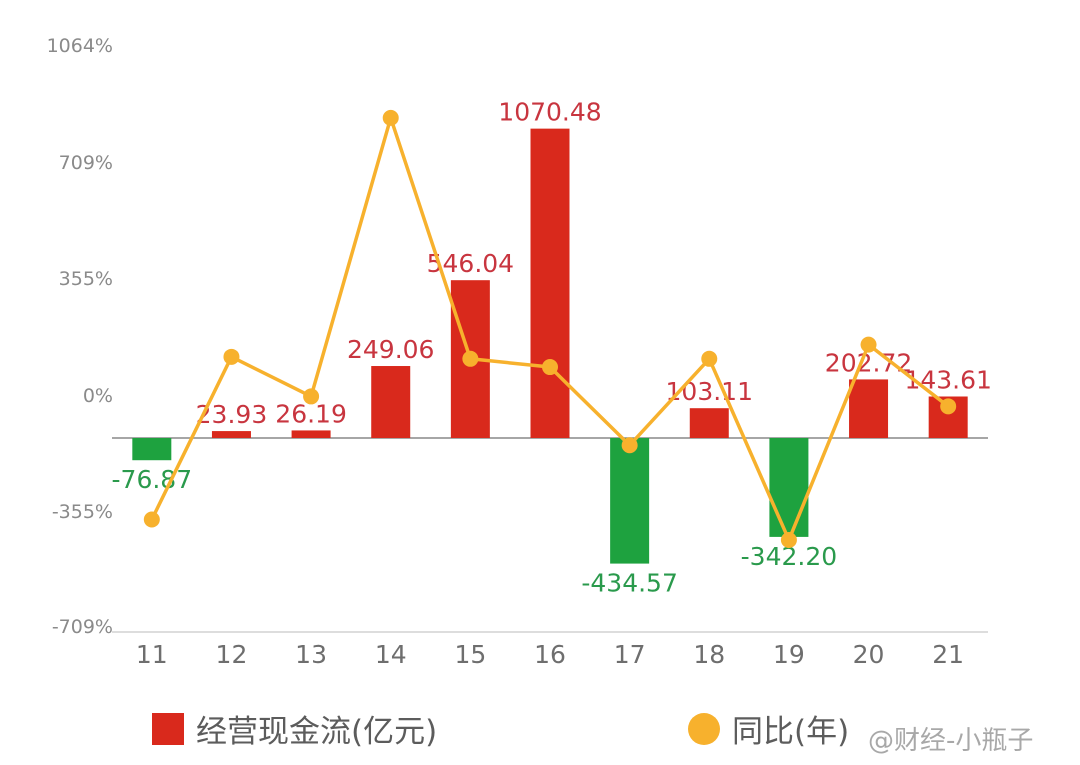 The image size is (1080, 765). What do you see at coordinates (152, 654) in the screenshot?
I see `x-tick-label: 11` at bounding box center [152, 654].